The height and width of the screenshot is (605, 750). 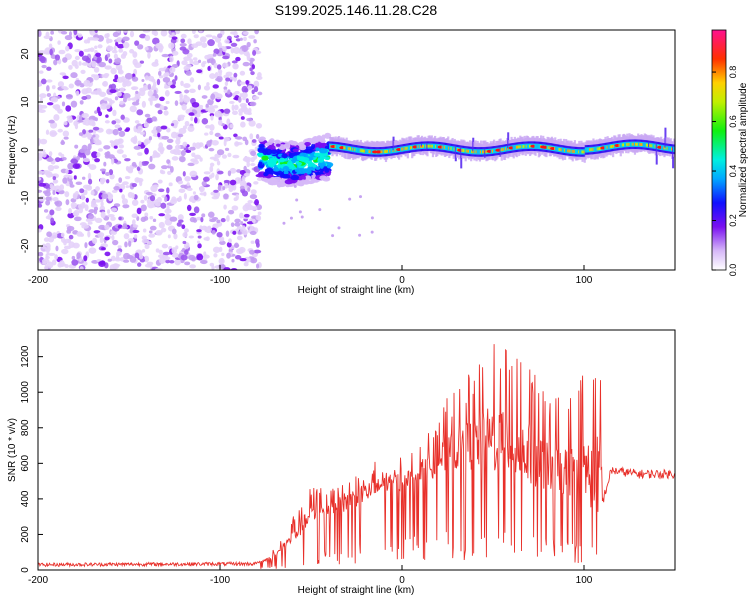 I want to click on colorbar-ticks: 0.0 0.2 0.4 0.6 0.8, so click(x=725, y=171).